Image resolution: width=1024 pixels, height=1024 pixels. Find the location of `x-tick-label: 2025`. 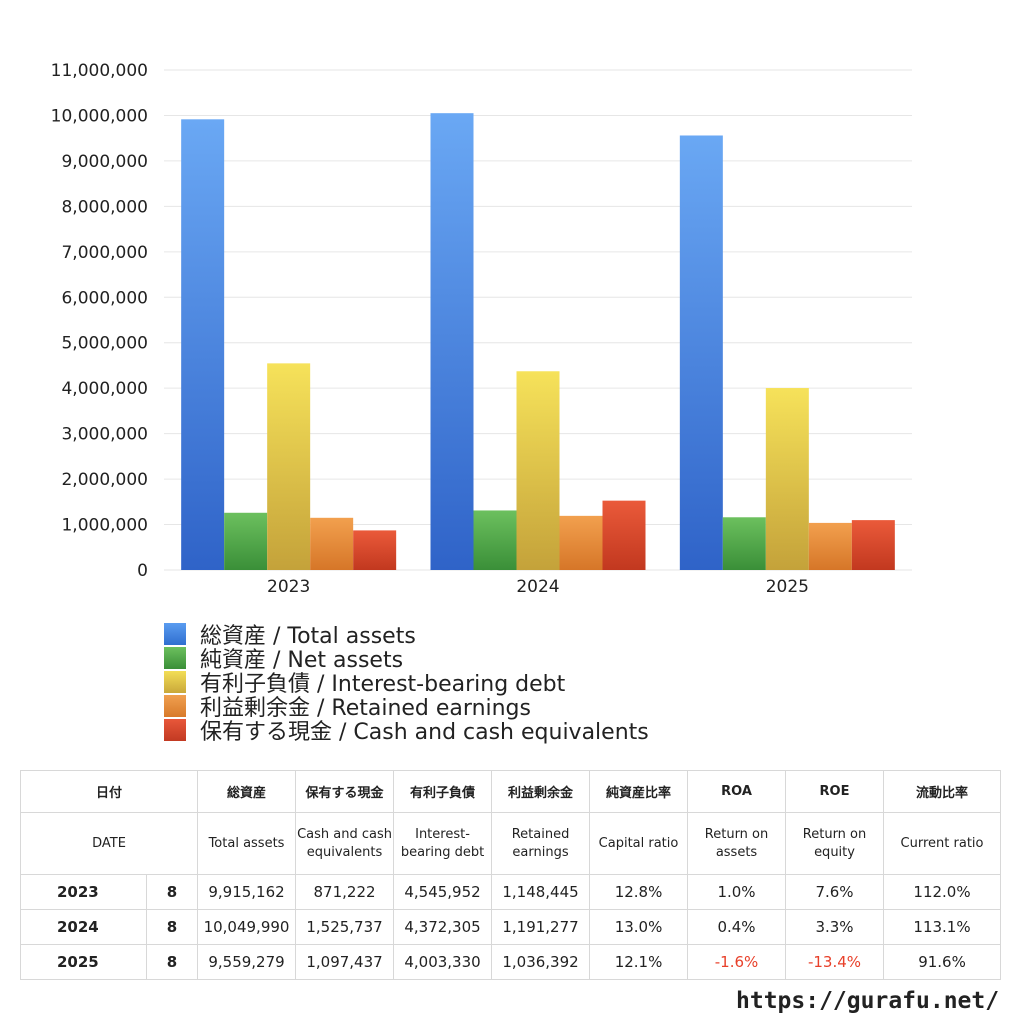

x-tick-label: 2025 is located at coordinates (787, 587).